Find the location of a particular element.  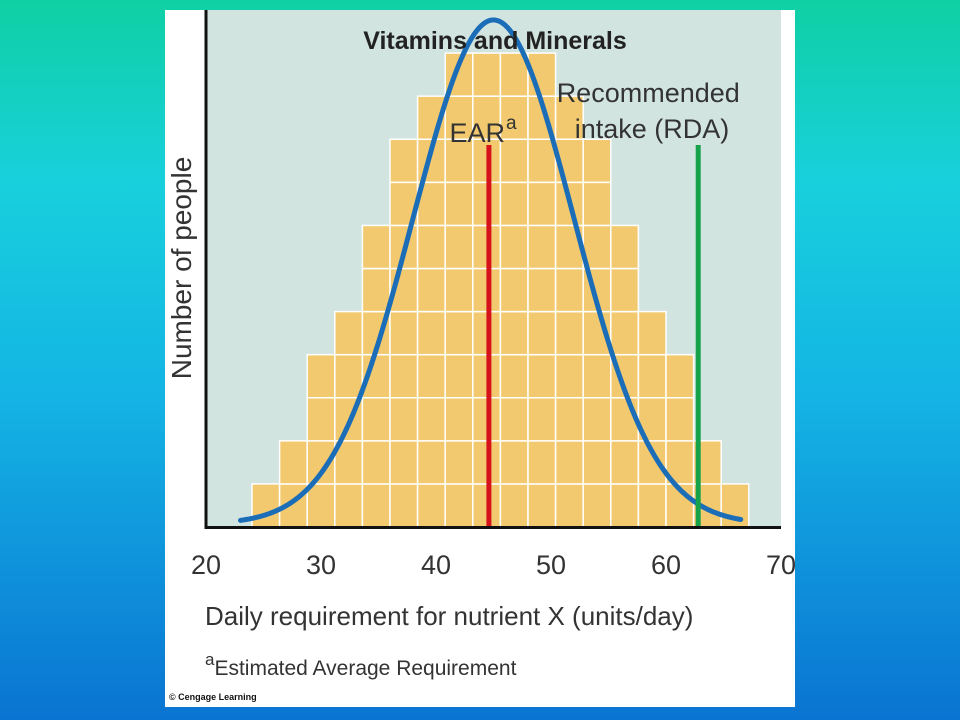

reference-lines is located at coordinates (593, 336).